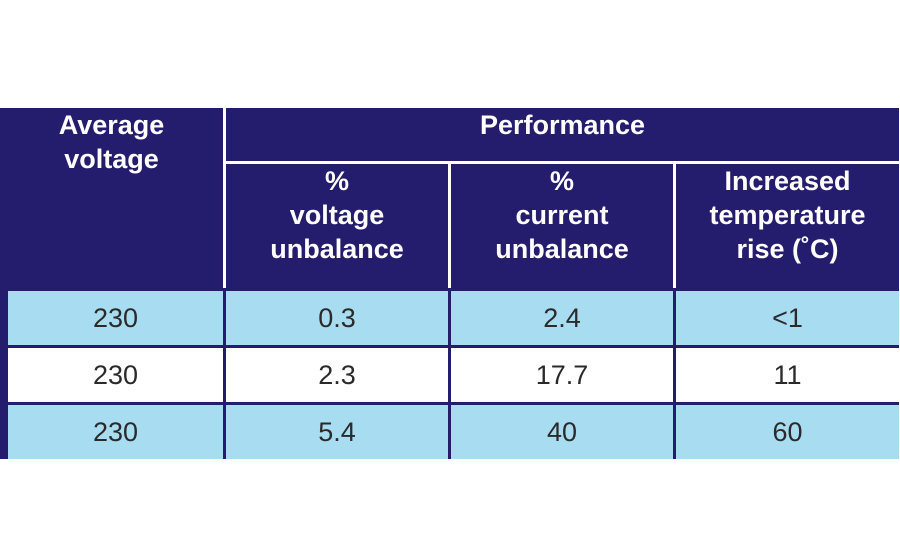 This screenshot has height=550, width=900. What do you see at coordinates (563, 136) in the screenshot?
I see `header-performance: Performance` at bounding box center [563, 136].